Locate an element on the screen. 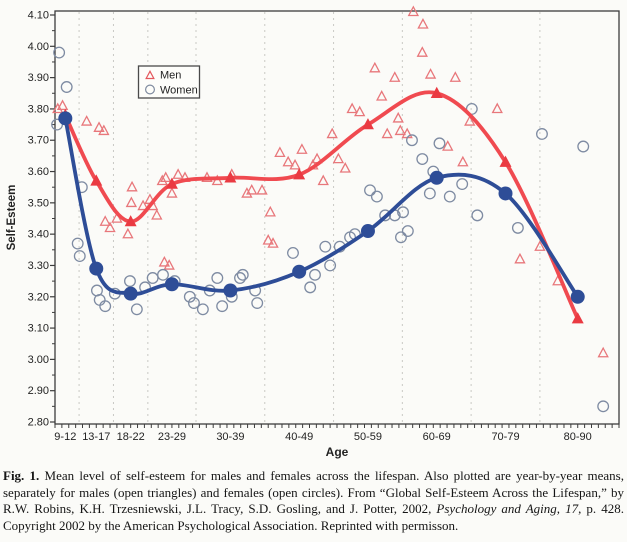 This screenshot has width=627, height=542. y-tick-label: 2.90 is located at coordinates (38, 391).